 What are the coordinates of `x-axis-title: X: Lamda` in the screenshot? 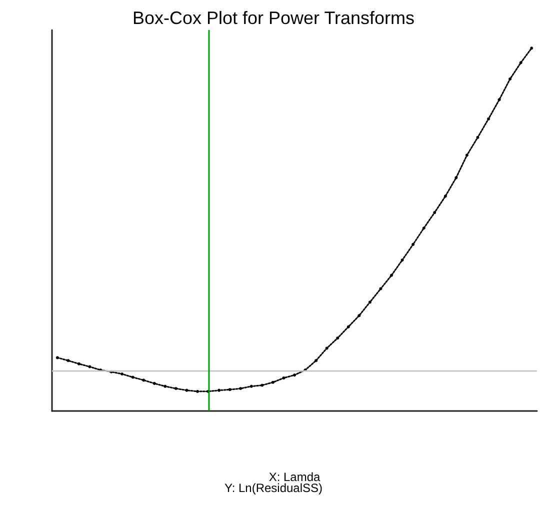 It's located at (294, 477).